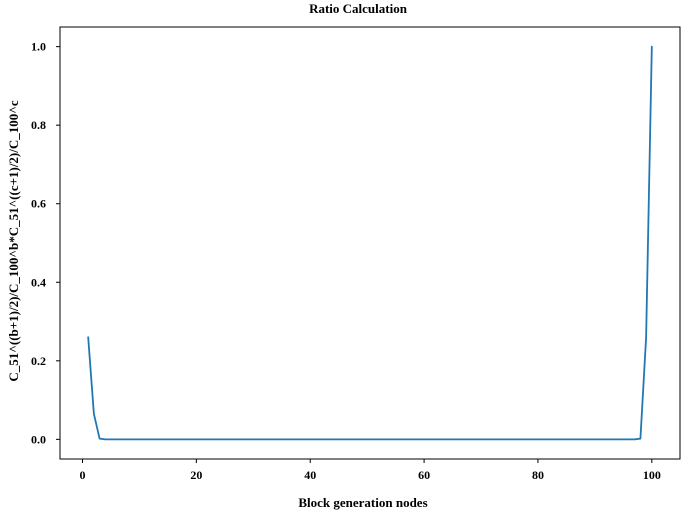 This screenshot has width=688, height=512. What do you see at coordinates (38, 125) in the screenshot?
I see `y-tick-label: 0.8` at bounding box center [38, 125].